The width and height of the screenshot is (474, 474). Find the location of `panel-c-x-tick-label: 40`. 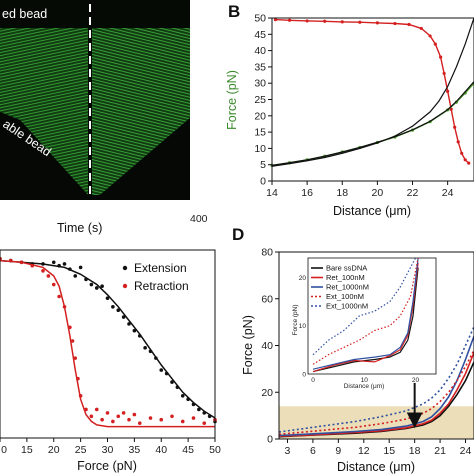

panel-c-x-tick-label: 40 is located at coordinates (161, 450).